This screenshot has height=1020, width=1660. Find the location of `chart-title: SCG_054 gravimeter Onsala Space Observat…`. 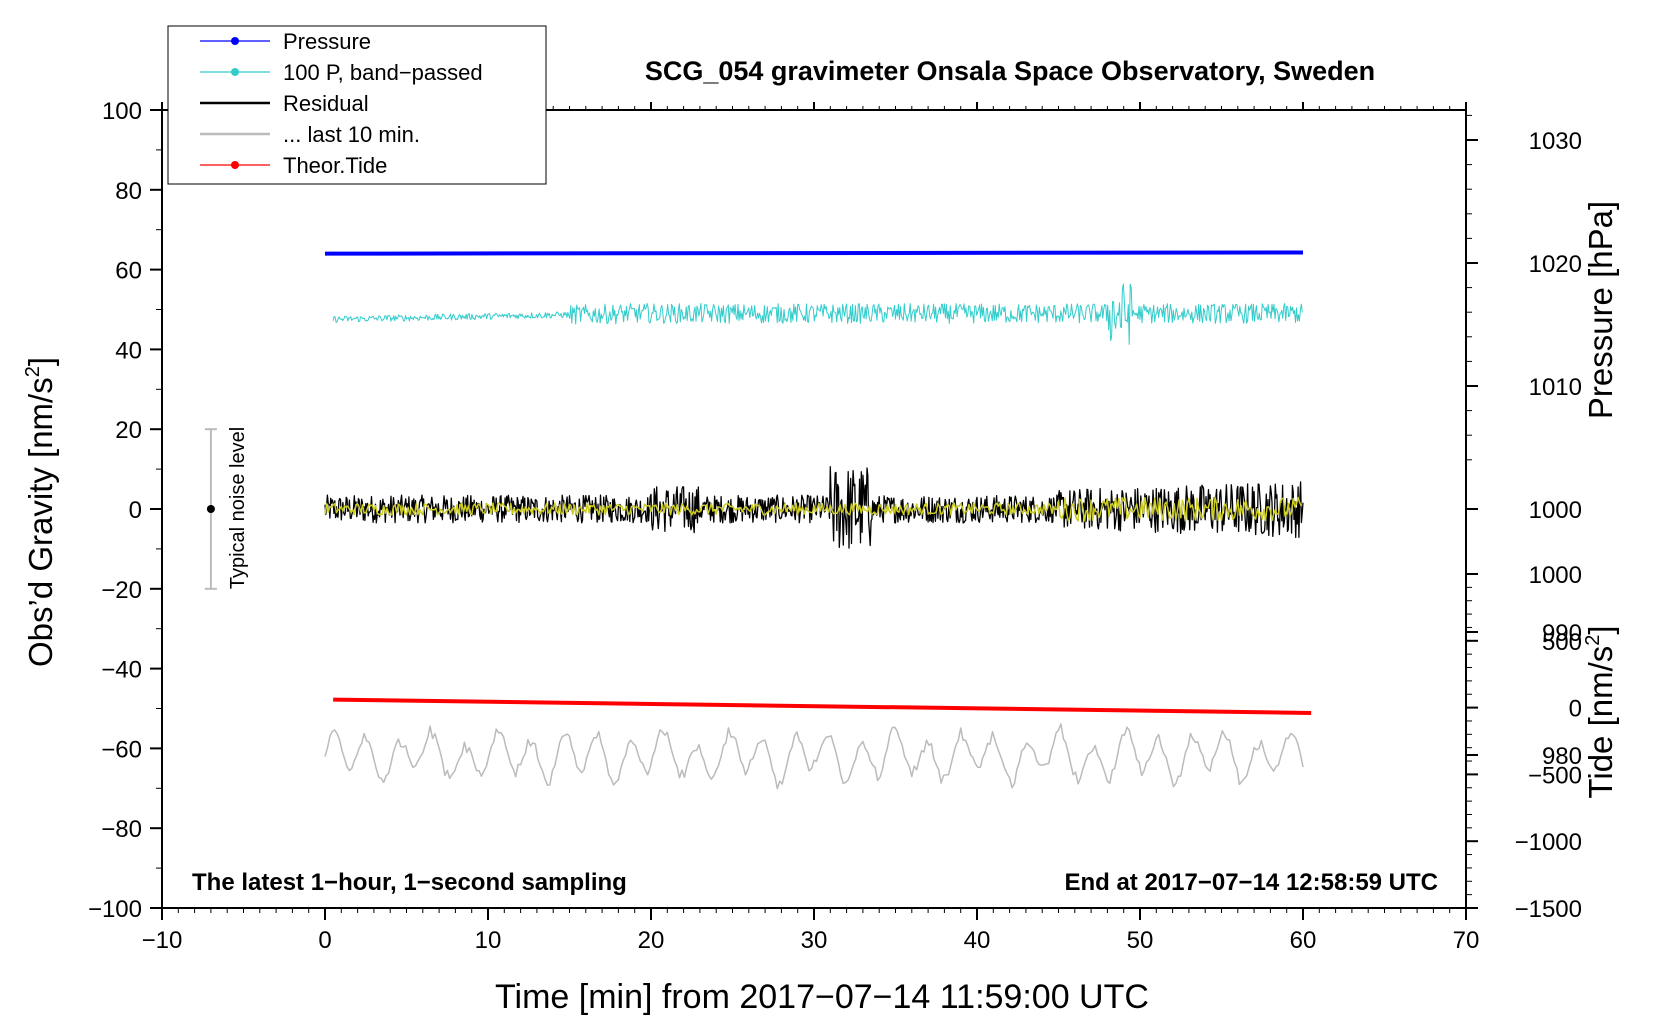

chart-title: SCG_054 gravimeter Onsala Space Observat… is located at coordinates (1010, 71).